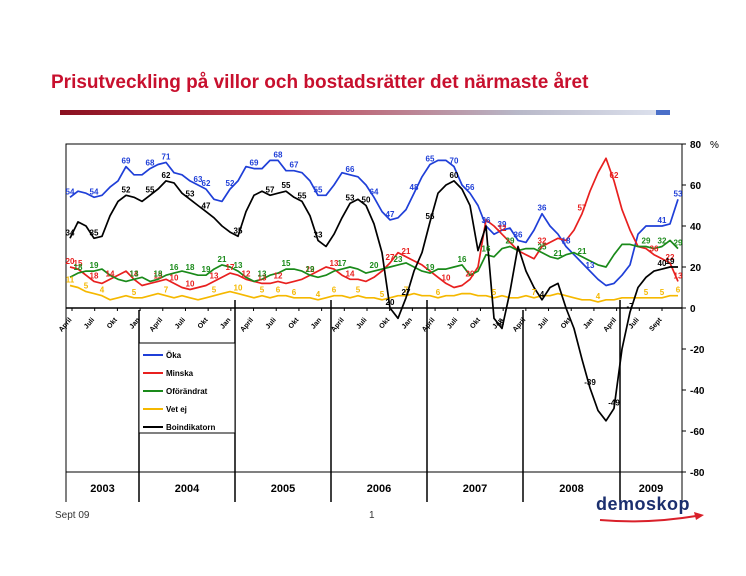 This screenshot has width=746, height=576. Describe the element at coordinates (571, 489) in the screenshot. I see `year-label: 2008` at that location.